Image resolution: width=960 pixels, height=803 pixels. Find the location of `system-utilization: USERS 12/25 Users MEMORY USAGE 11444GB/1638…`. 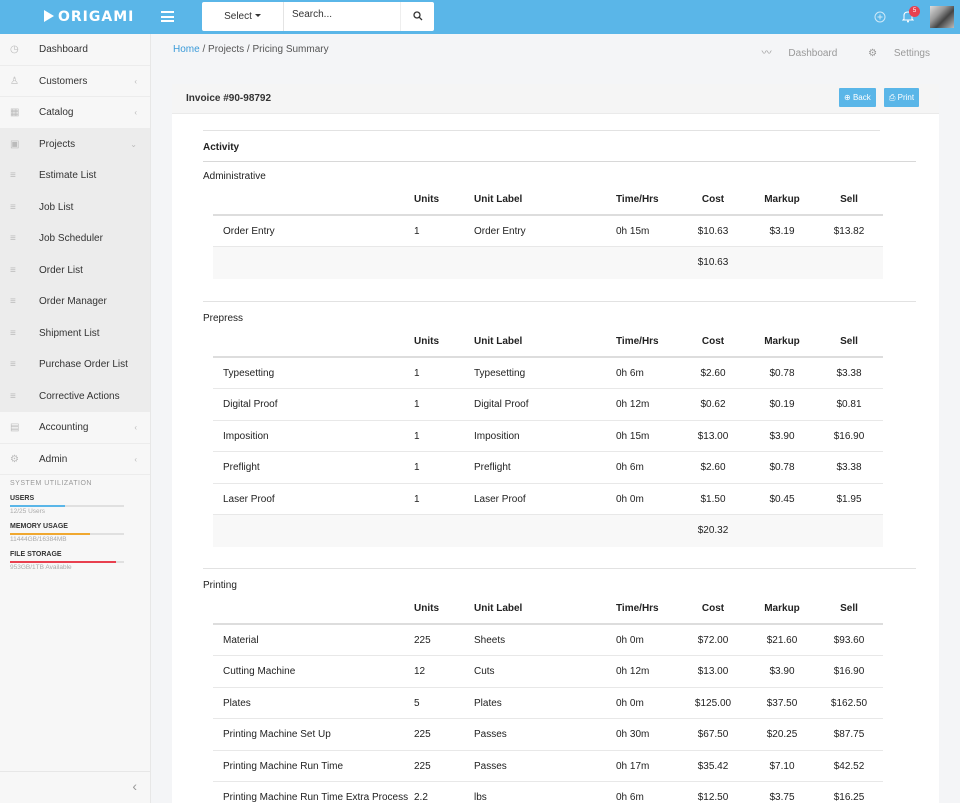

system-utilization: USERS 12/25 Users MEMORY USAGE 11444GB/1638… is located at coordinates (75, 529).